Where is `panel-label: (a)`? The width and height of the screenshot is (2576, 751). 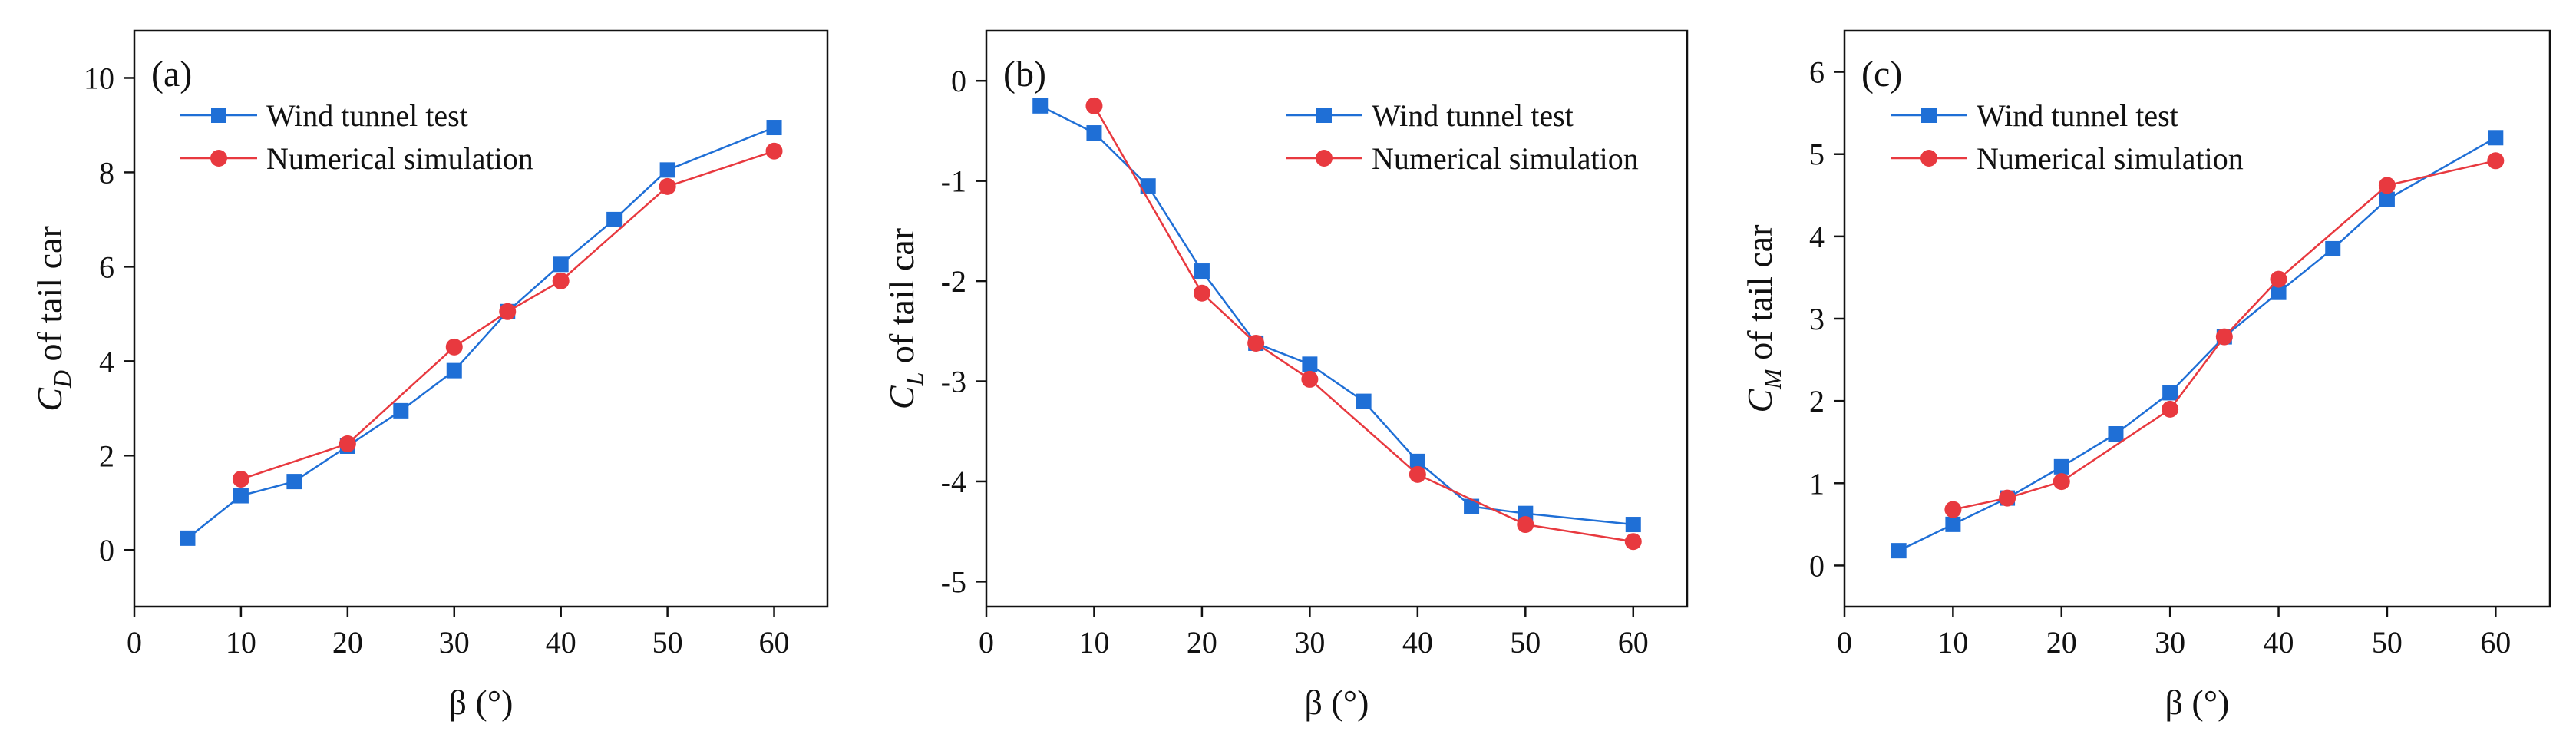
panel-label: (a) is located at coordinates (171, 74).